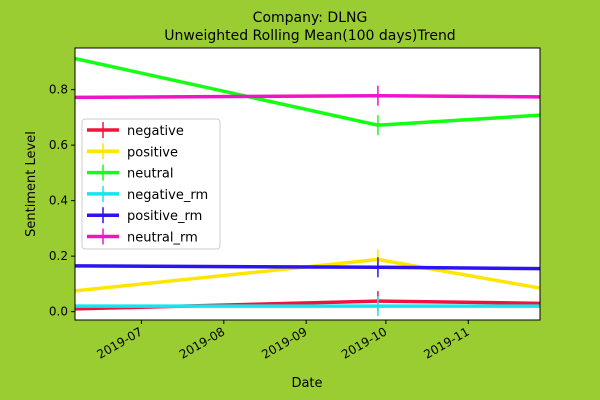 Image resolution: width=600 pixels, height=400 pixels. What do you see at coordinates (58, 201) in the screenshot?
I see `y-tick-label: 0.4` at bounding box center [58, 201].